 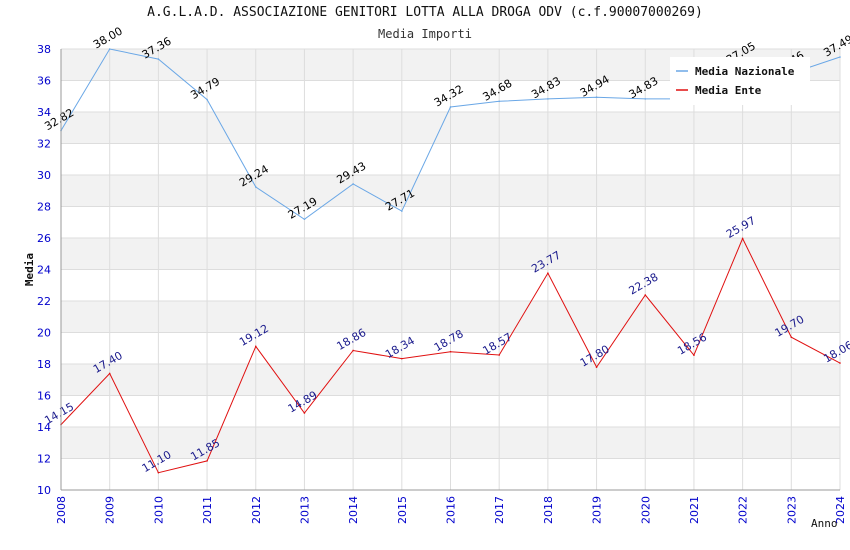 I want to click on x-tick-label: 2013, so click(x=304, y=510).